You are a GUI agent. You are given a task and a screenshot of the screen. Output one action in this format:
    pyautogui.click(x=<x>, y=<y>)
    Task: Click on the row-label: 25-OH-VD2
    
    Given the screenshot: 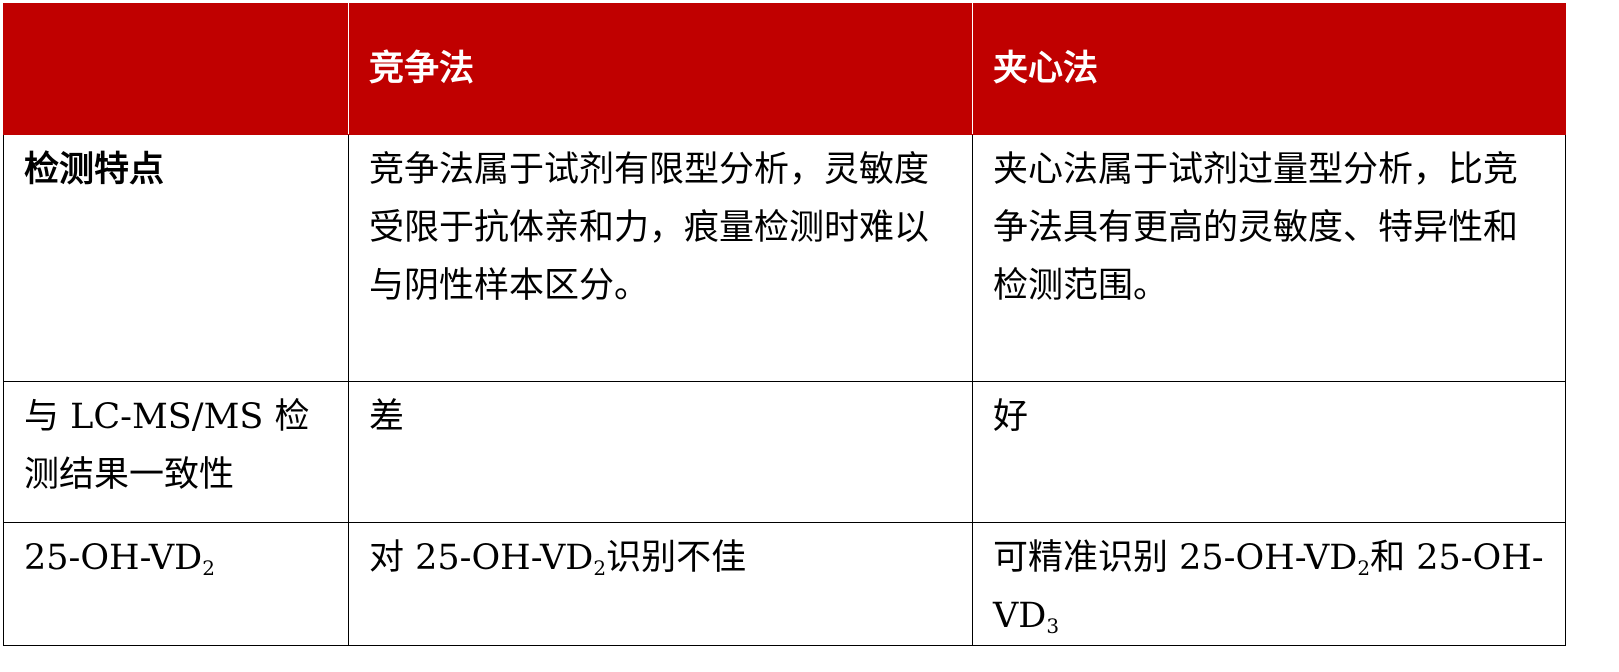 What is the action you would take?
    pyautogui.click(x=176, y=584)
    